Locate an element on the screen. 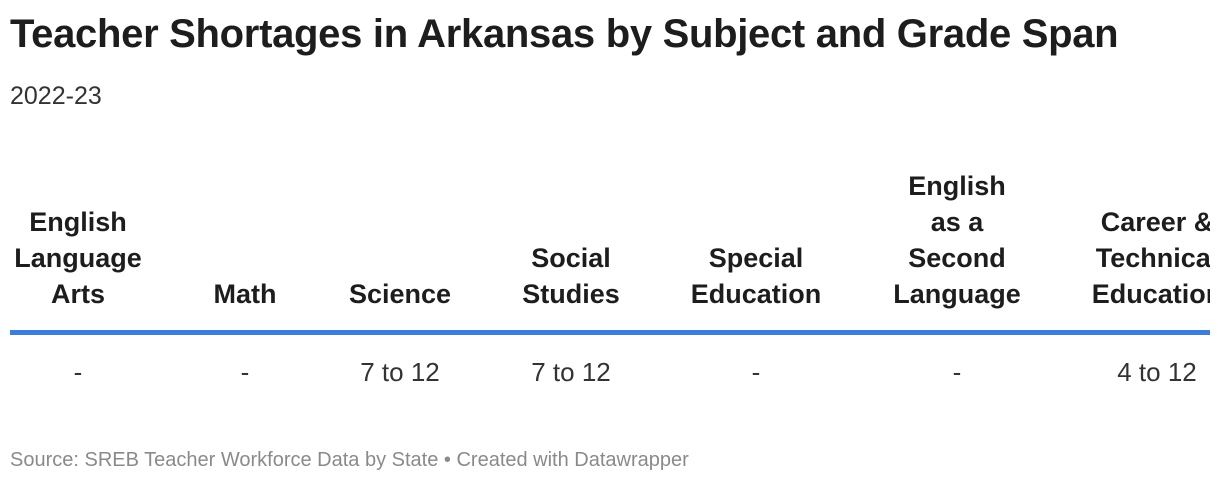 The height and width of the screenshot is (484, 1220). column-header: English as a Second Language is located at coordinates (957, 251).